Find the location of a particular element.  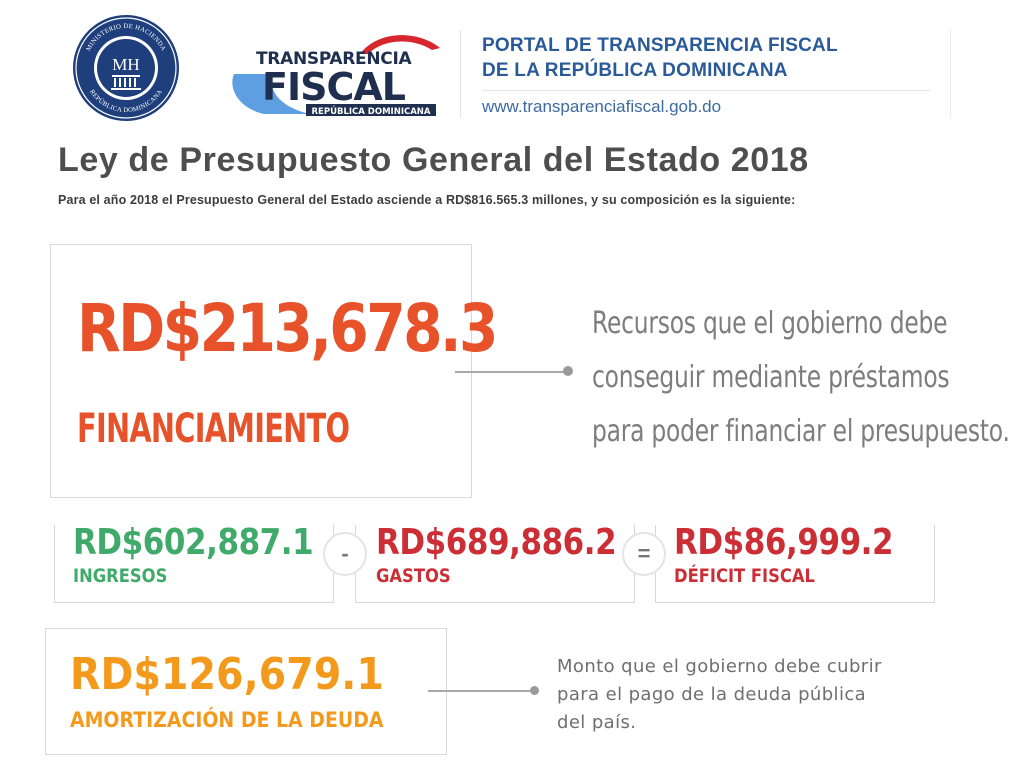

gastos-label: GASTOS is located at coordinates (413, 576).